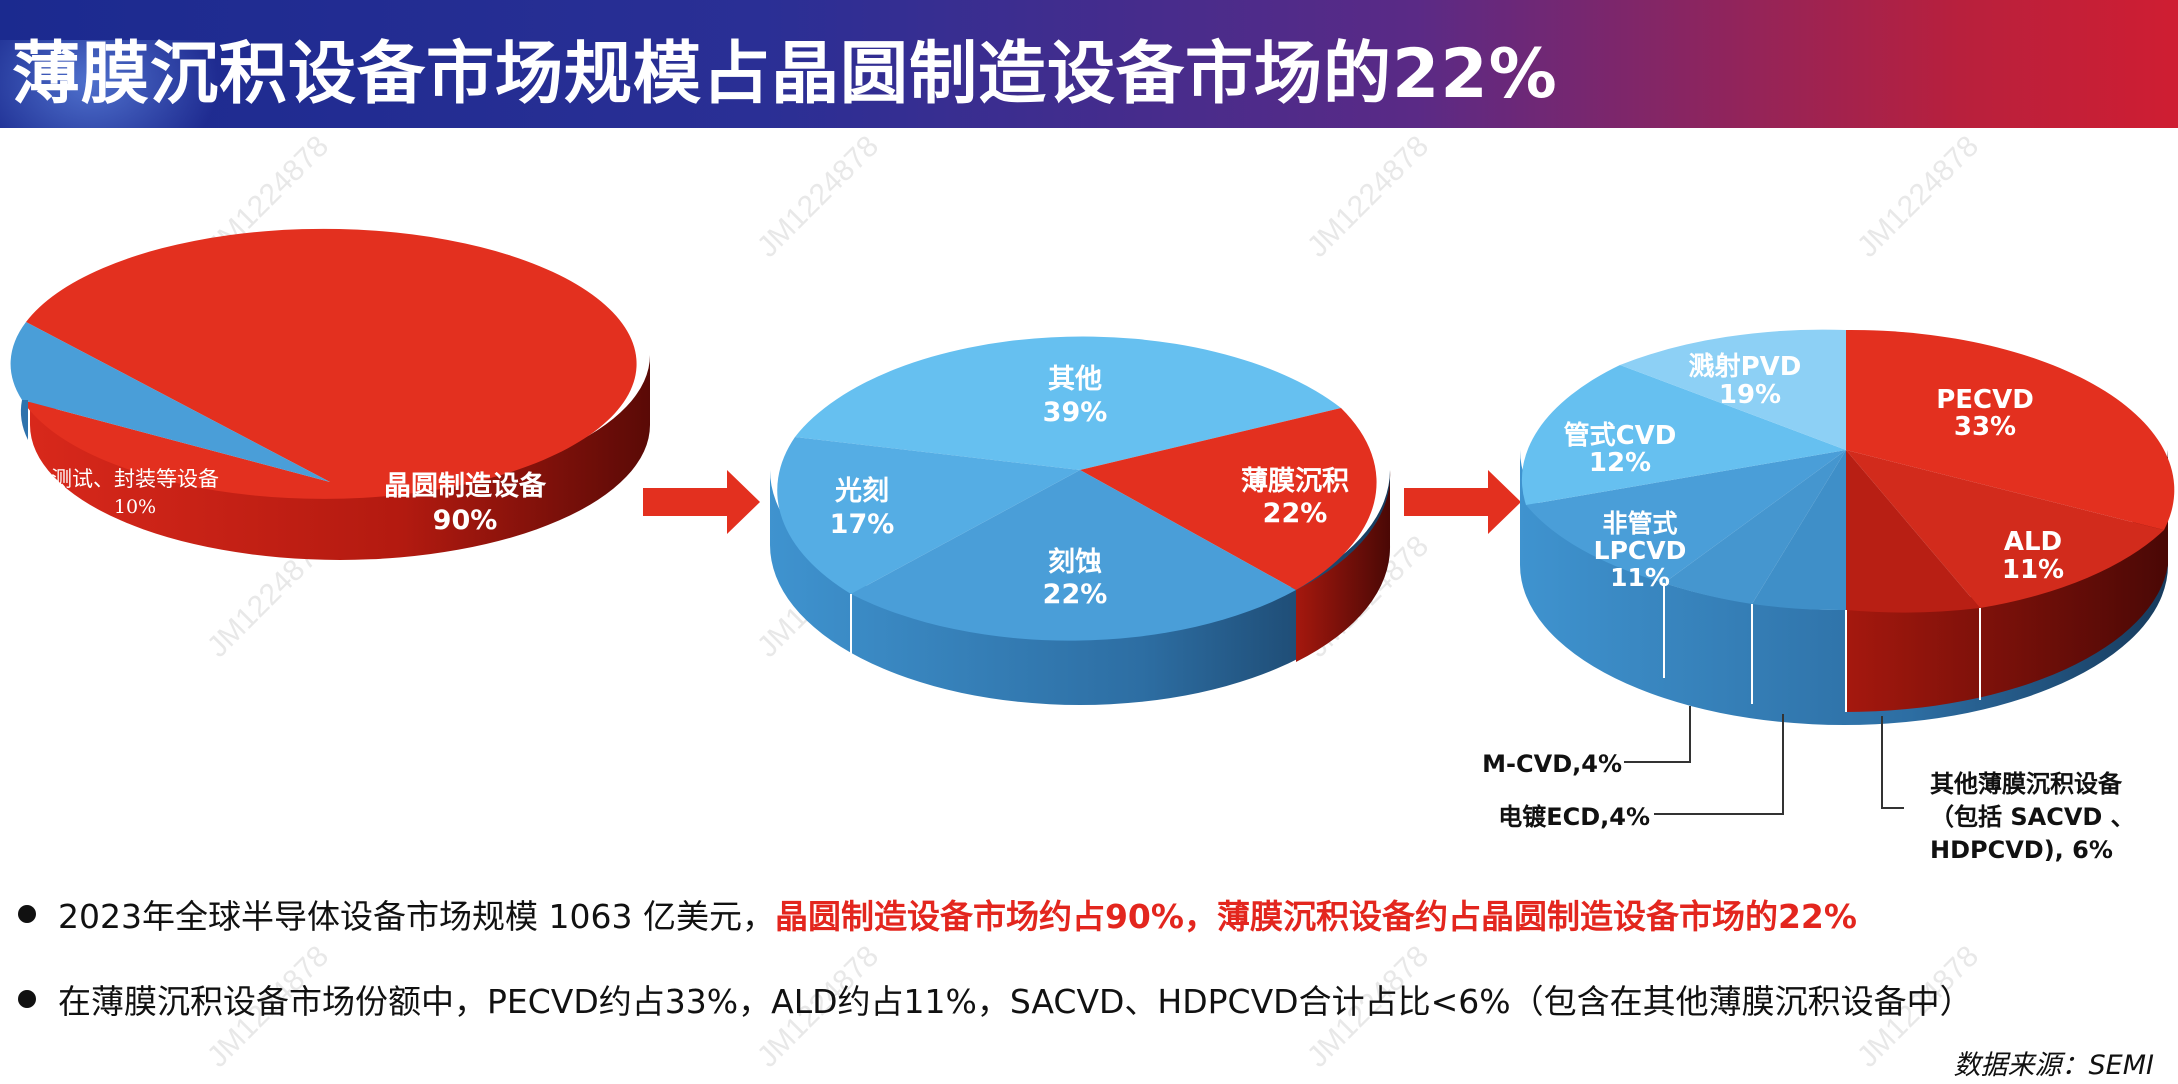  I want to click on pie-slice-non-tube-lpcvd, so click(1686, 516).